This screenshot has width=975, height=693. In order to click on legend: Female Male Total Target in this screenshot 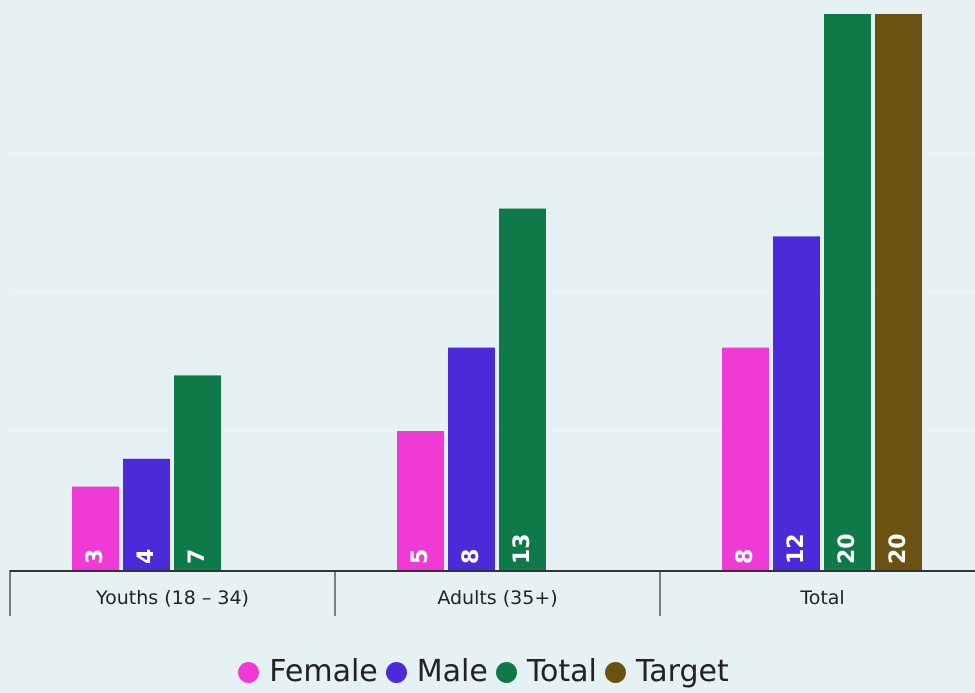, I will do `click(487, 672)`.